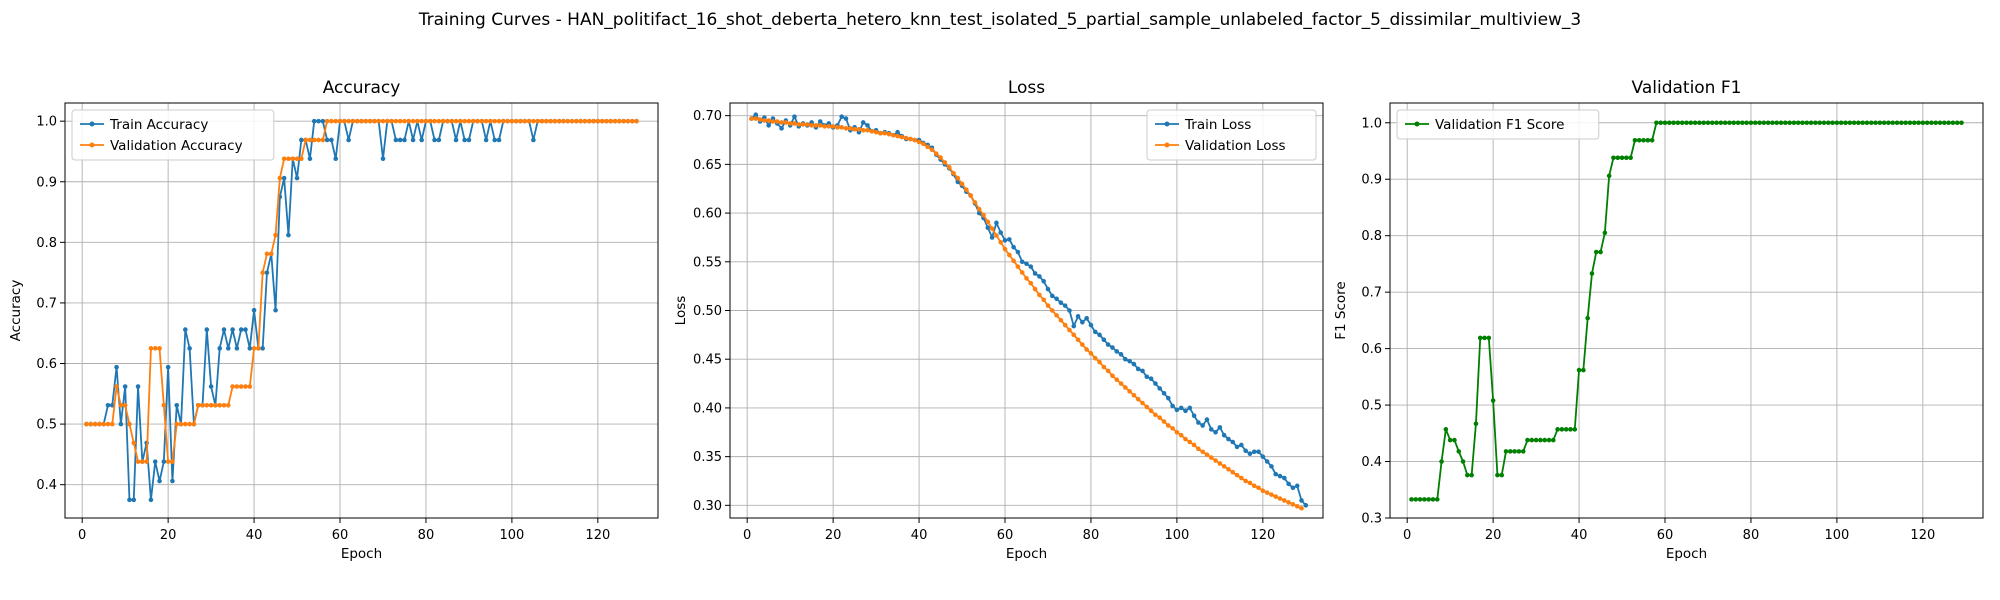 This screenshot has width=2000, height=600. What do you see at coordinates (1235, 146) in the screenshot?
I see `legend-label: Validation Loss` at bounding box center [1235, 146].